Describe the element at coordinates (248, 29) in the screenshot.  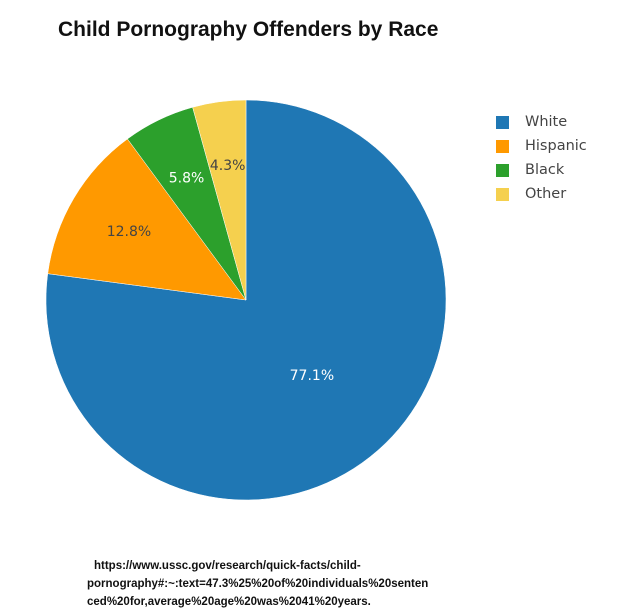
I see `chart-title: Child Pornography Offenders by Race` at that location.